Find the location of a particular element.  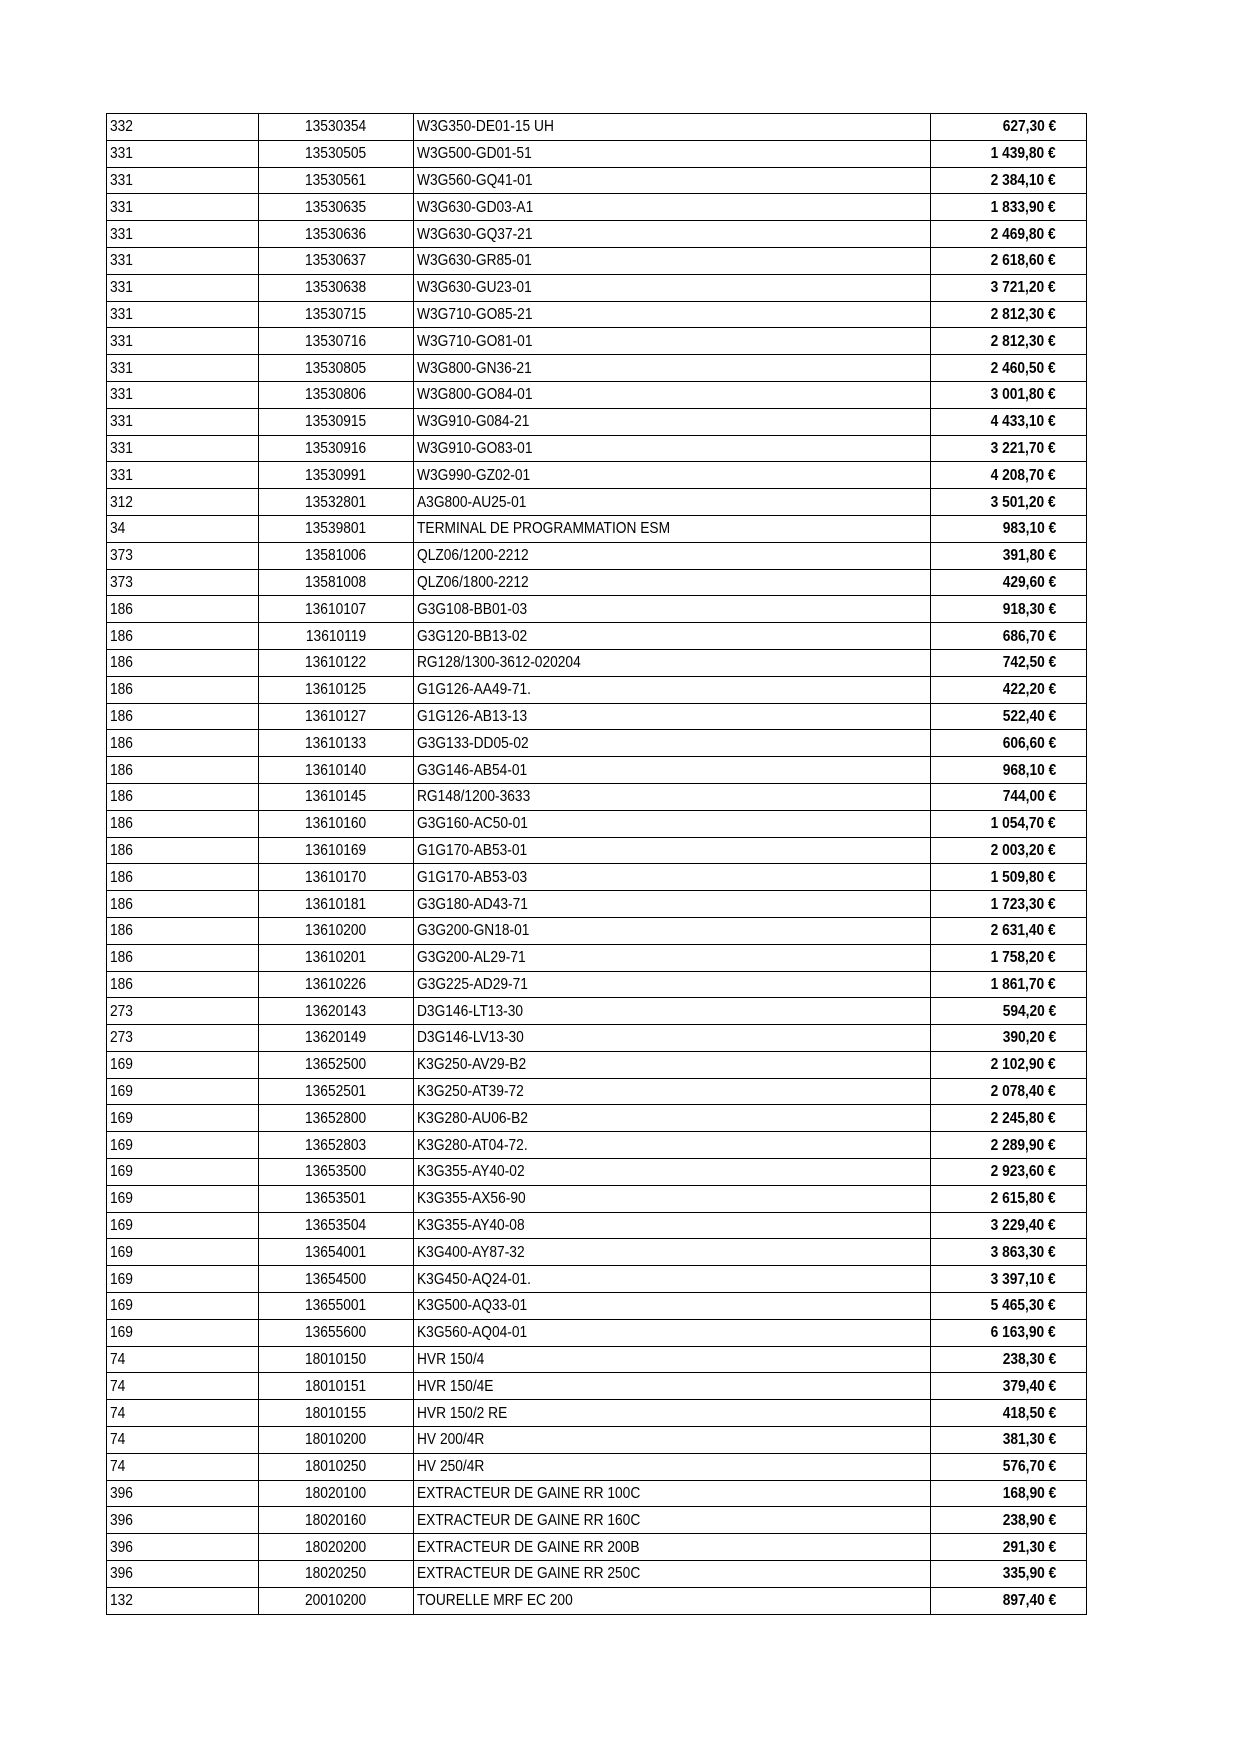

product-reference-cell-text: W3G560-GQ41-01 is located at coordinates (475, 180).